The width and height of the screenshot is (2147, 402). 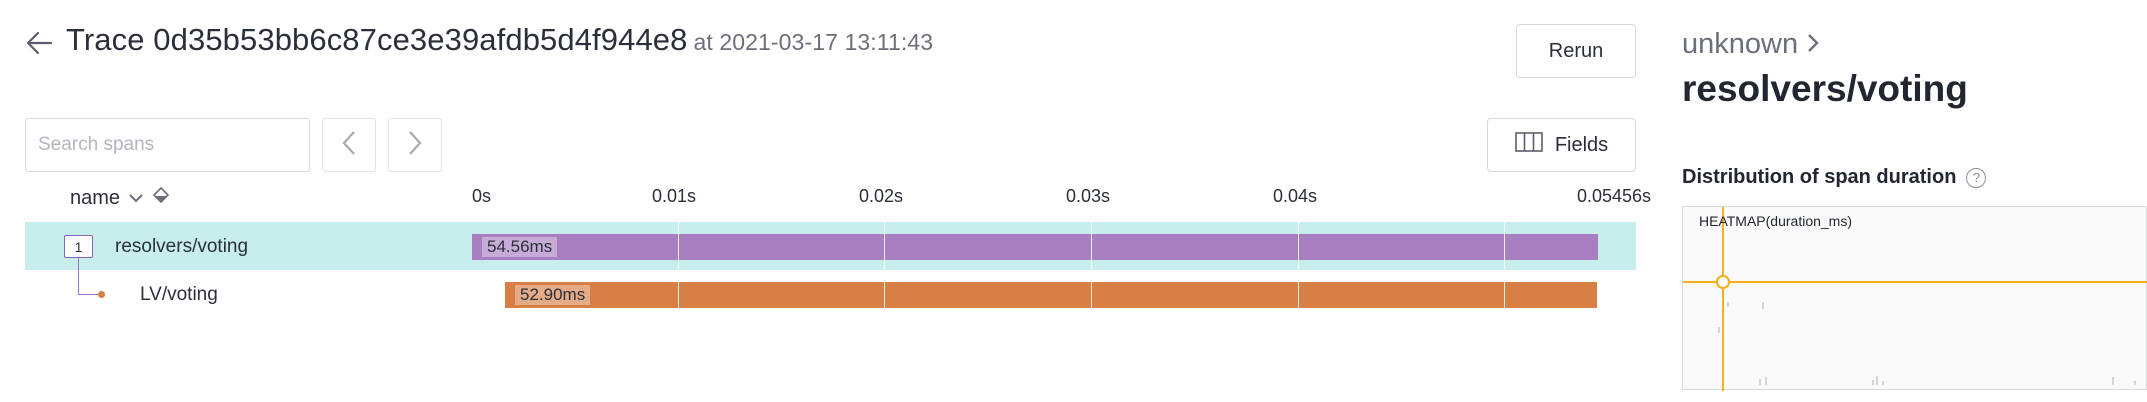 What do you see at coordinates (1051, 295) in the screenshot?
I see `span-bar: 52.90ms` at bounding box center [1051, 295].